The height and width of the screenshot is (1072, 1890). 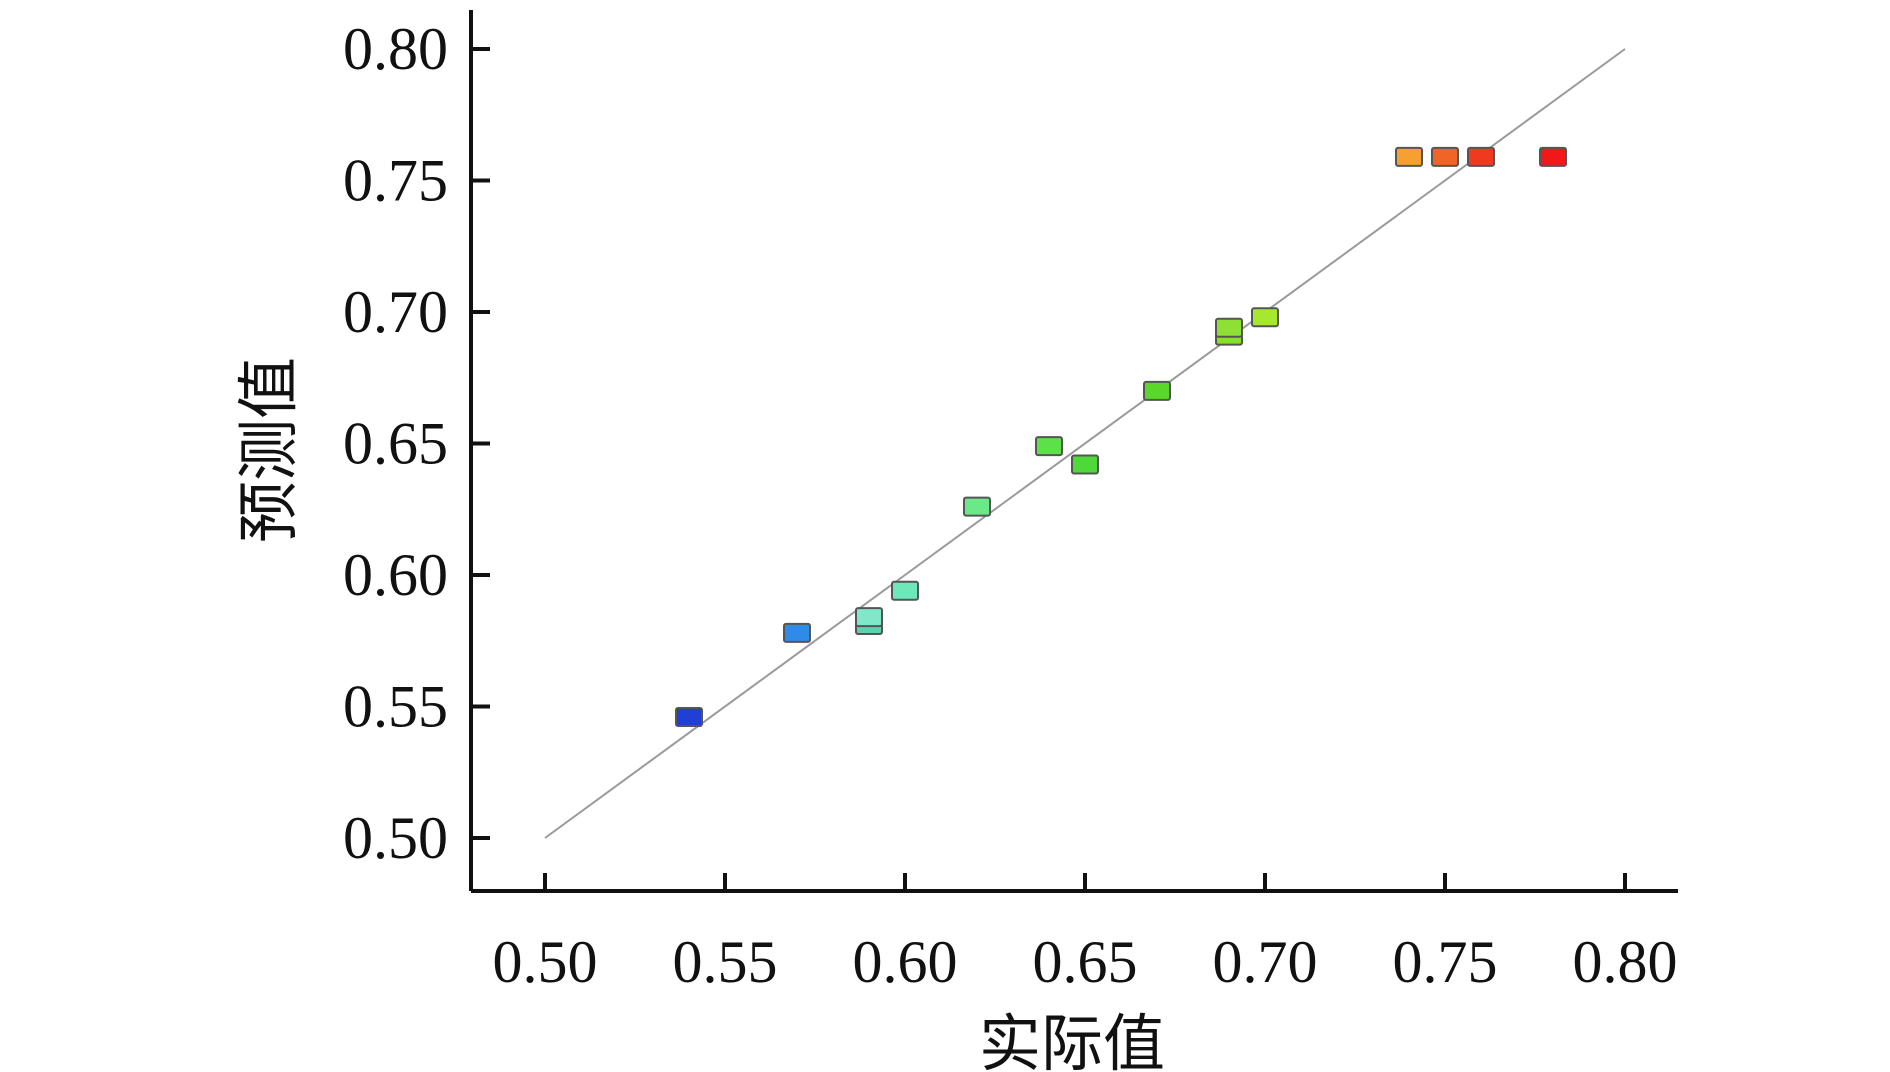 What do you see at coordinates (395, 707) in the screenshot?
I see `y-tick-label: 0.55` at bounding box center [395, 707].